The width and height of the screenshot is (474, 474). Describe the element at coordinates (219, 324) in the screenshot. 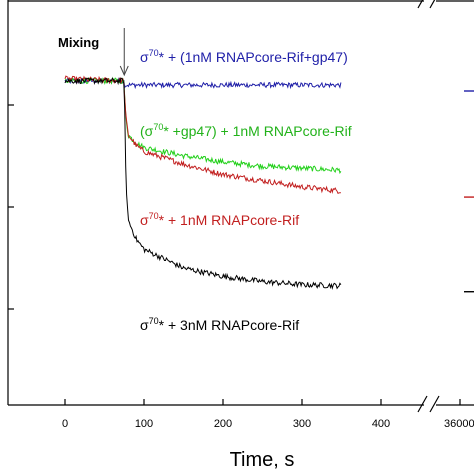

I see `series-label-black: σ70* + 3nM RNAPcore-Rif` at that location.